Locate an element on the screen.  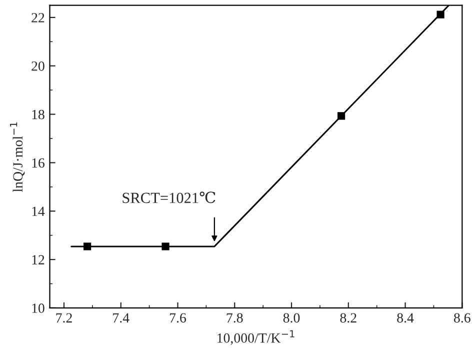
y-tick-label: 16 is located at coordinates (38, 163).